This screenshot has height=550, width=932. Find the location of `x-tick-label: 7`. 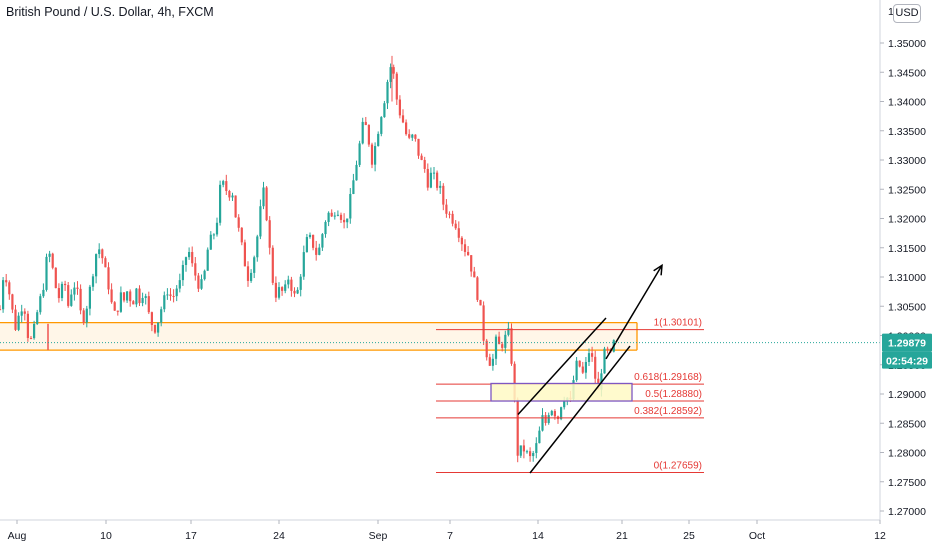

x-tick-label: 7 is located at coordinates (450, 536).